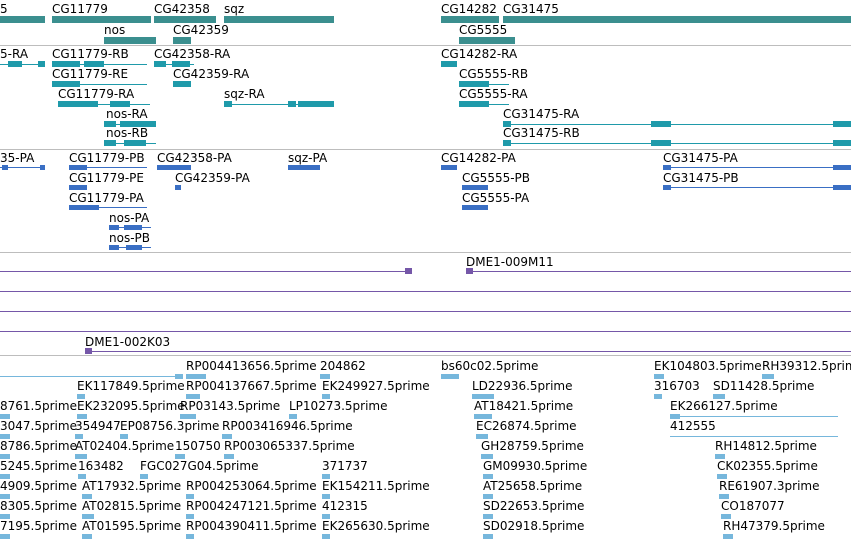  Describe the element at coordinates (38, 506) in the screenshot. I see `est-label: 8305.5prime` at that location.